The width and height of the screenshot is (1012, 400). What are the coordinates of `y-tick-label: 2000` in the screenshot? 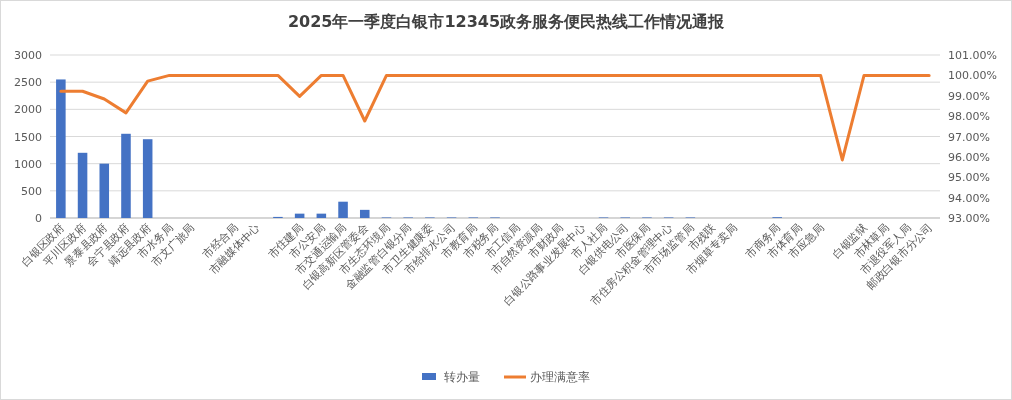 It's located at (28, 110).